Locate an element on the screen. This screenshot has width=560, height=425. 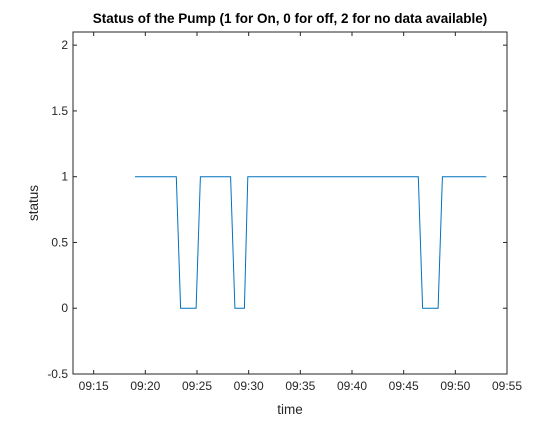
x-tick-label: 09:45 is located at coordinates (404, 386).